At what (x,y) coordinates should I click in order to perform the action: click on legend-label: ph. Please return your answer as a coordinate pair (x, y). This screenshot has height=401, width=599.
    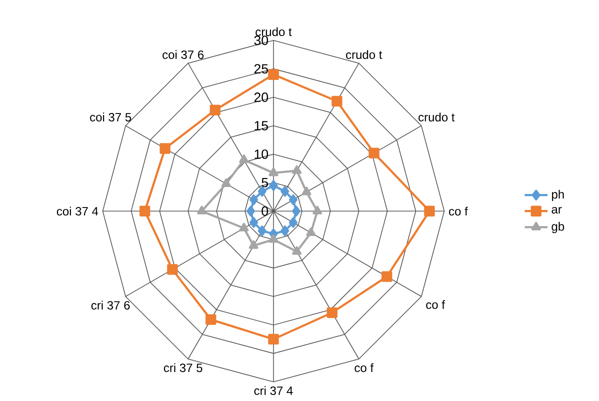
    Looking at the image, I should click on (558, 195).